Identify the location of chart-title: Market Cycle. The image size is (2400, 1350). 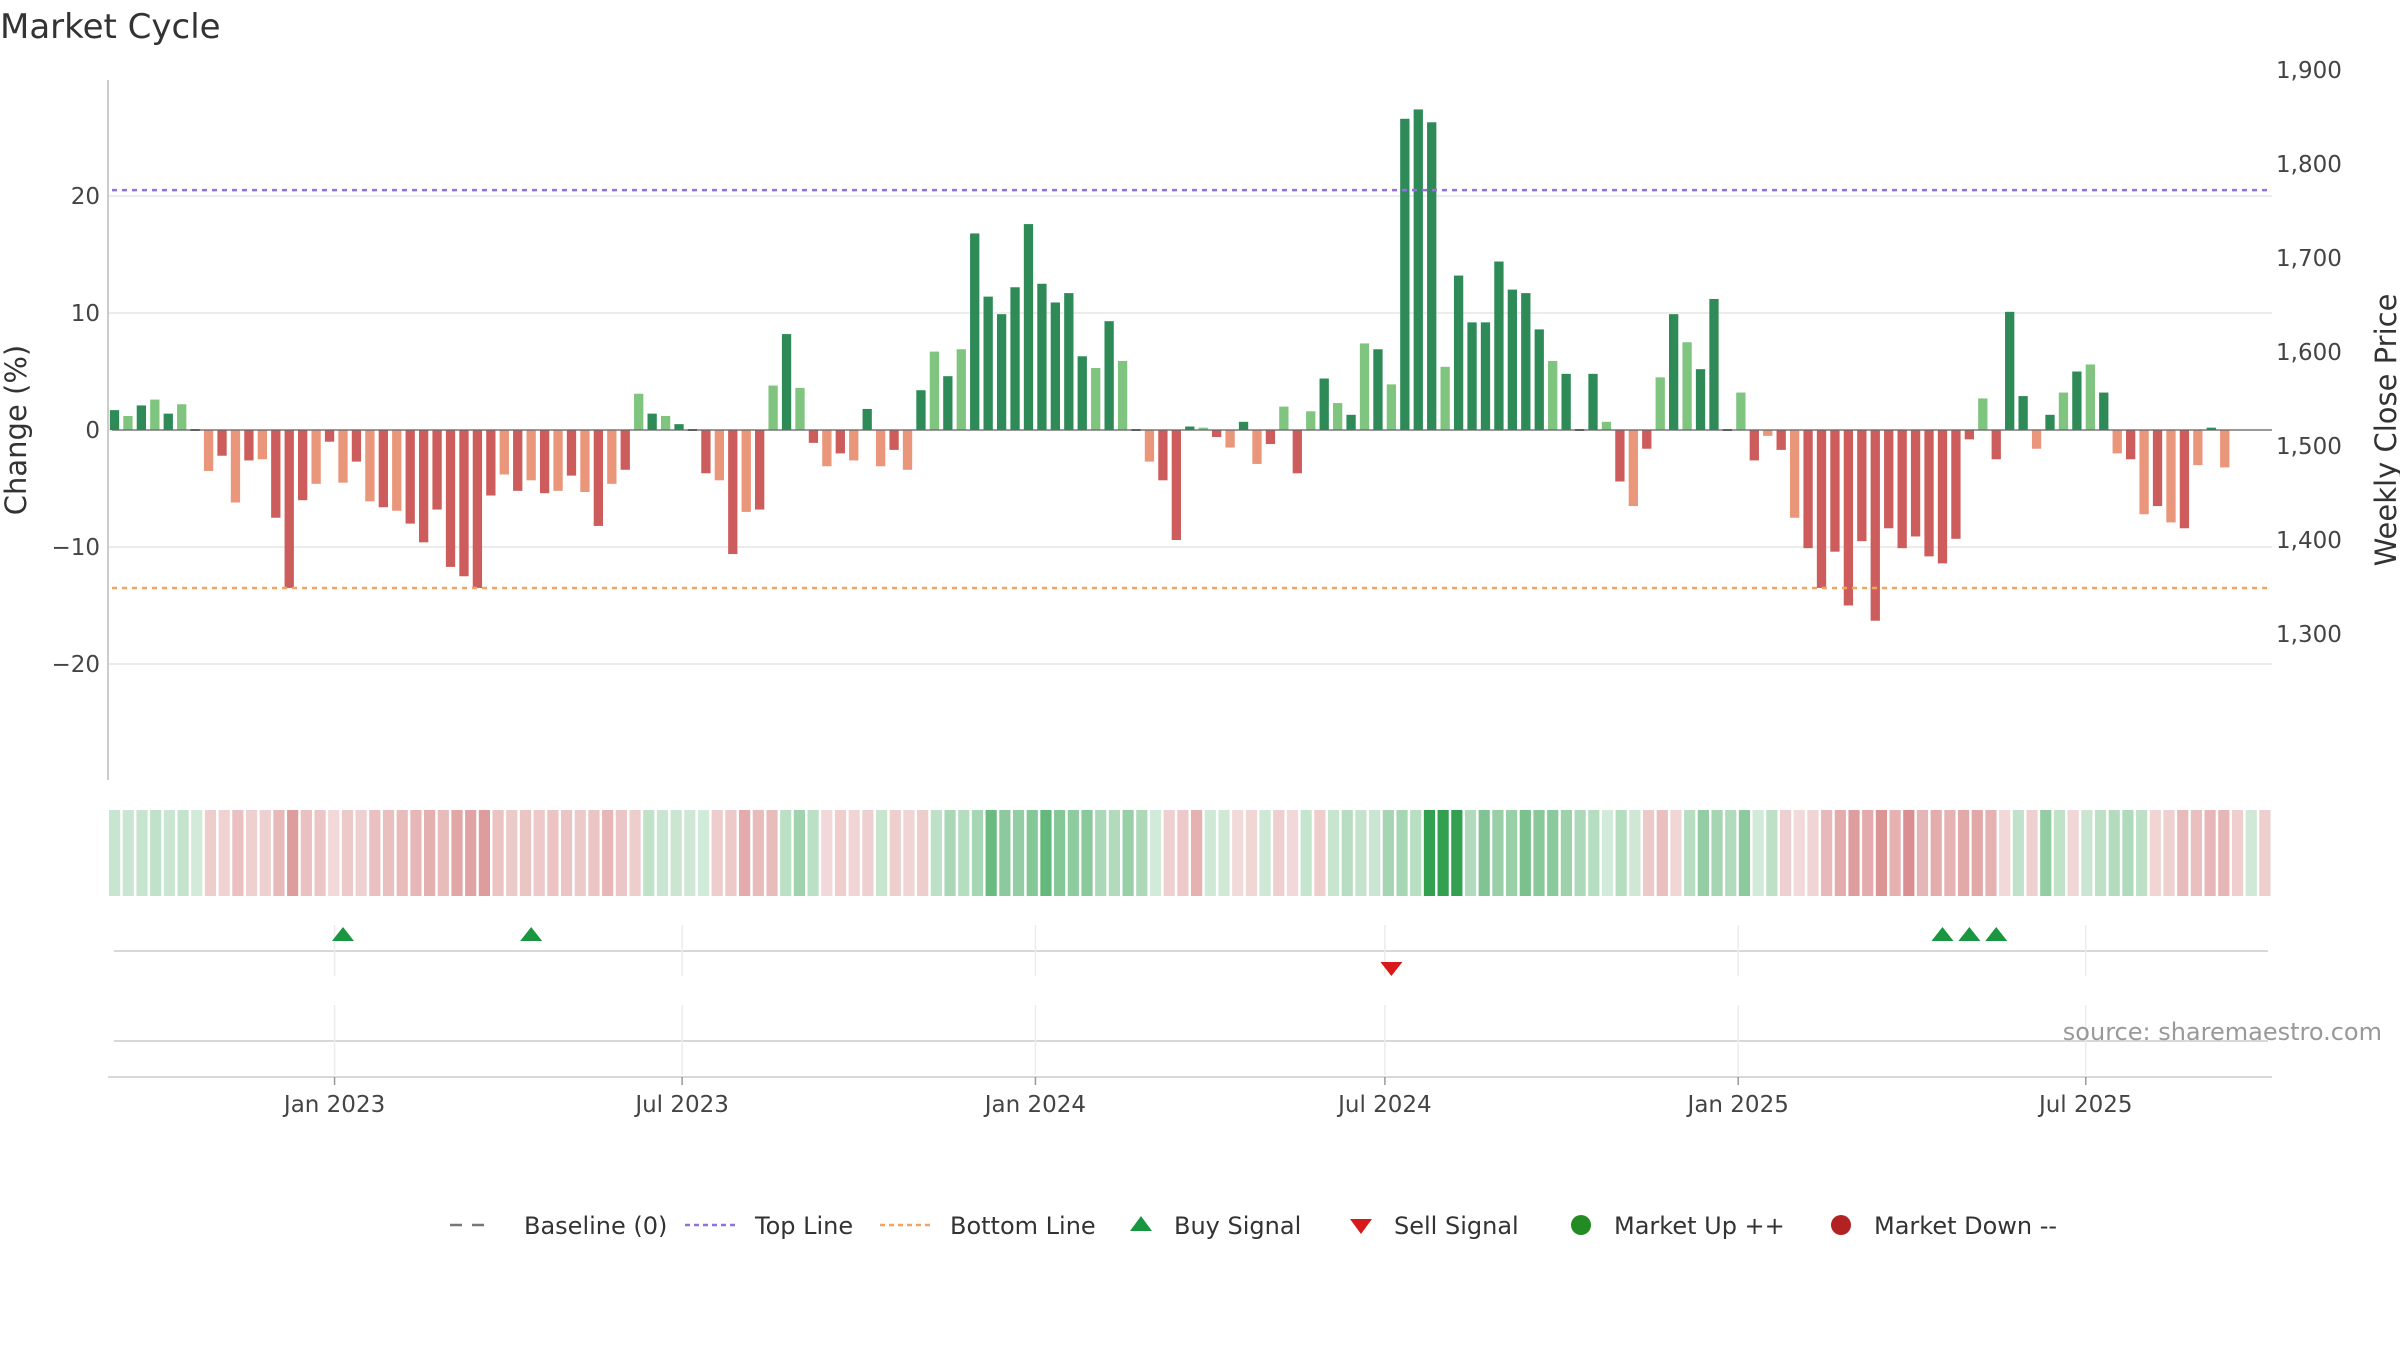
(110, 27).